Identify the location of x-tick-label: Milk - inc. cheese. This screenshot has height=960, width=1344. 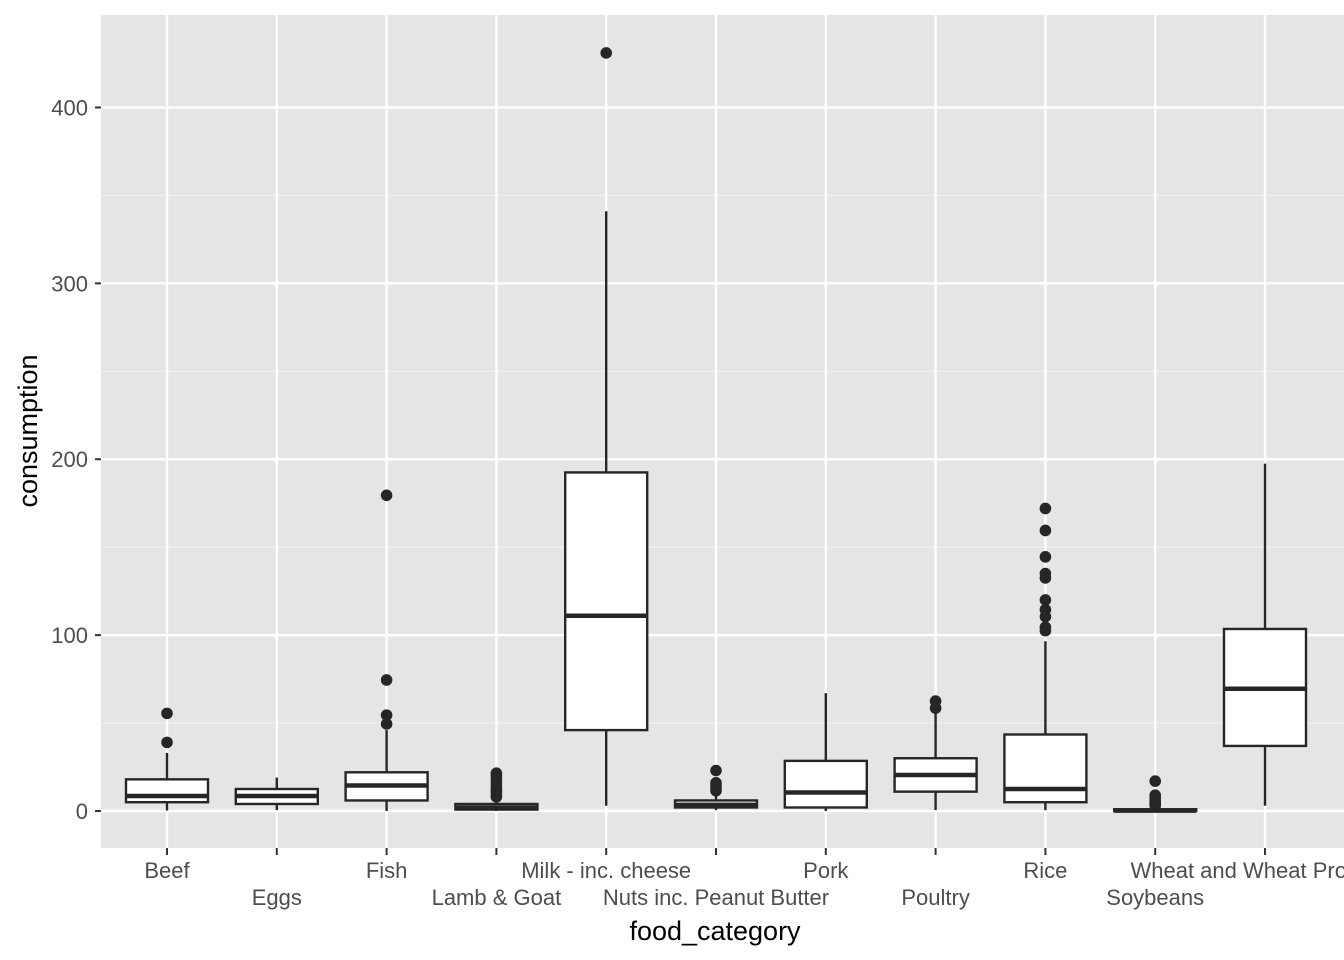
(606, 870).